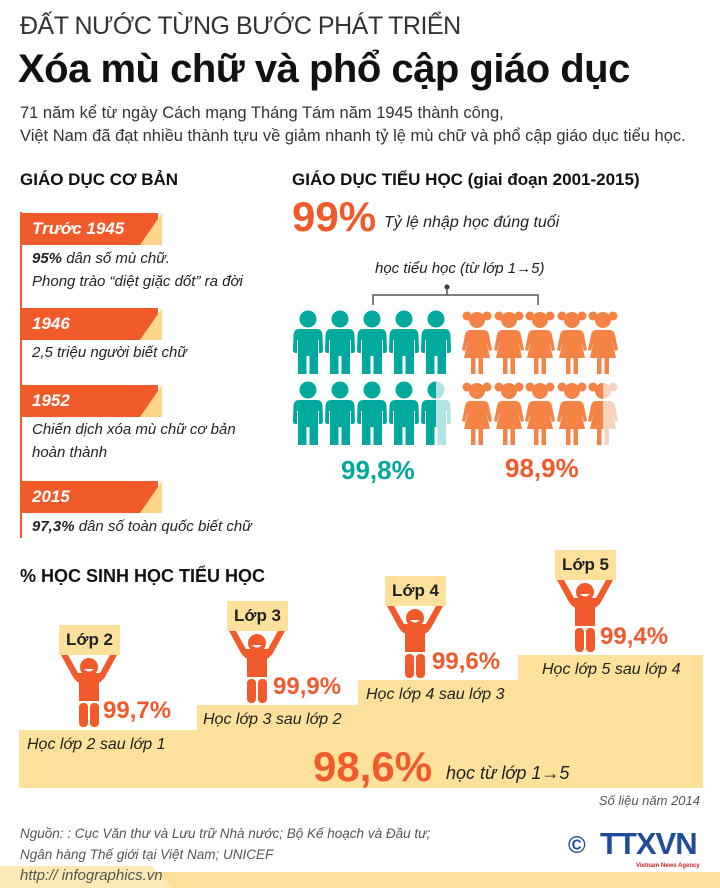  Describe the element at coordinates (460, 268) in the screenshot. I see `bracket-label: học tiểu học (từ lớp 1→5)` at that location.